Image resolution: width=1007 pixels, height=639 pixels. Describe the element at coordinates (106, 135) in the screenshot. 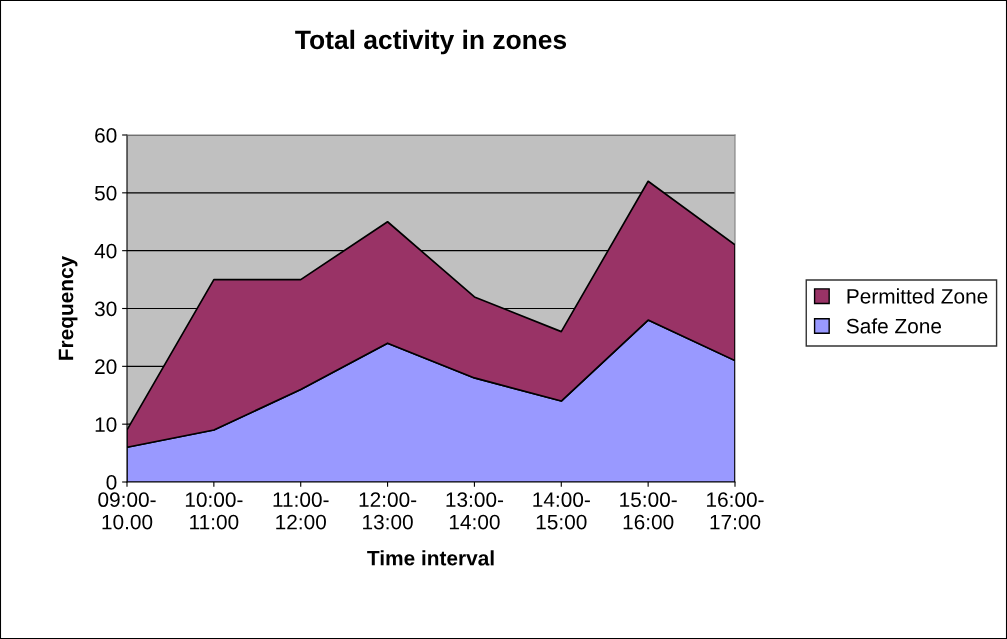

I see `y-tick-label: 60` at that location.